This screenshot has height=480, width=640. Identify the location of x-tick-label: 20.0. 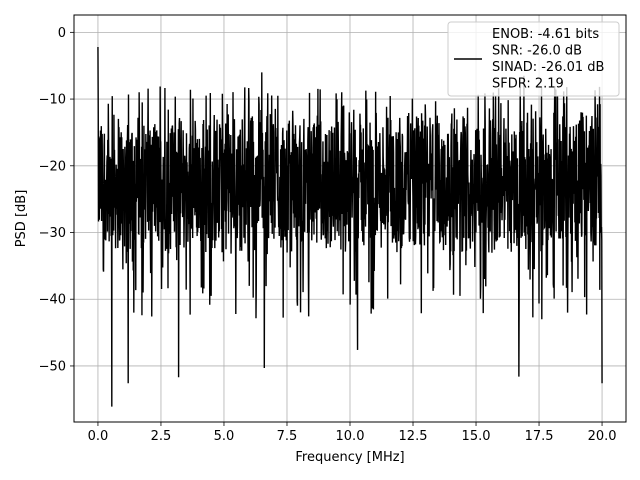
(602, 436).